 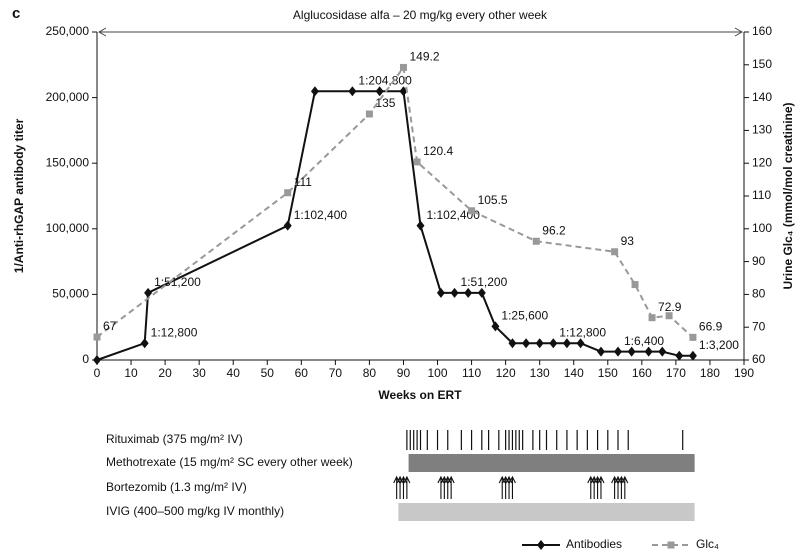 I want to click on treatment-label: IVIG (400–500 mg/kg IV monthly), so click(x=195, y=511).